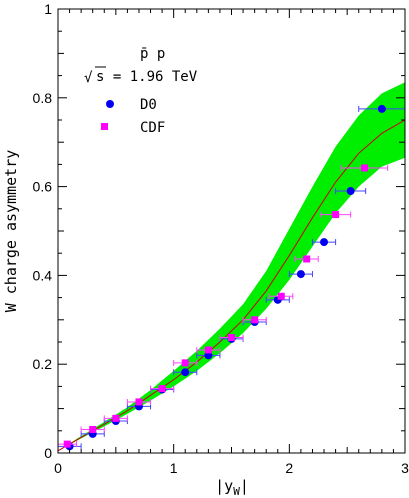 The height and width of the screenshot is (498, 409). Describe the element at coordinates (405, 468) in the screenshot. I see `x-tick-label: 3` at that location.